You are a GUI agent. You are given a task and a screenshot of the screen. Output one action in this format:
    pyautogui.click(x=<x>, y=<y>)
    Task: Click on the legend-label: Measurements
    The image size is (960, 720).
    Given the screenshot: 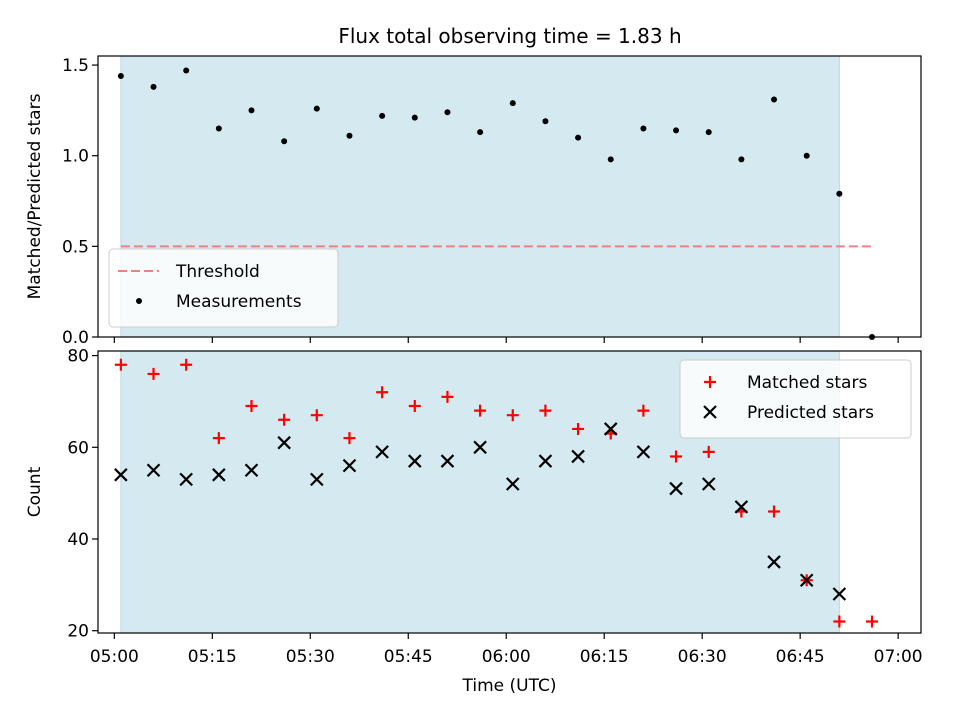 What is the action you would take?
    pyautogui.click(x=239, y=302)
    